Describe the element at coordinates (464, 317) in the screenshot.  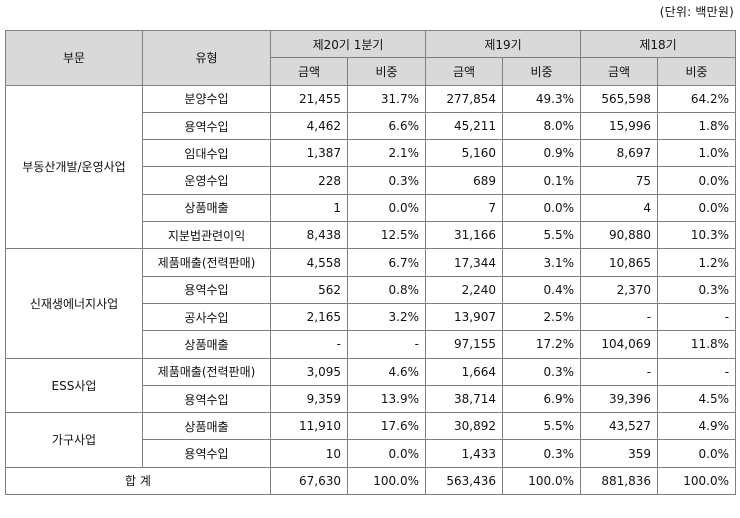
I see `amount-cell: 13,907` at that location.